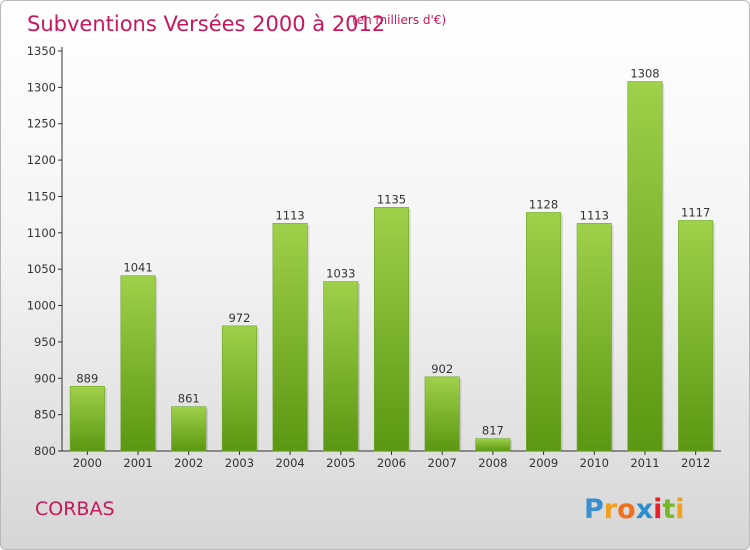 This screenshot has width=750, height=550. I want to click on x-tick-label-2011: 2011, so click(644, 463).